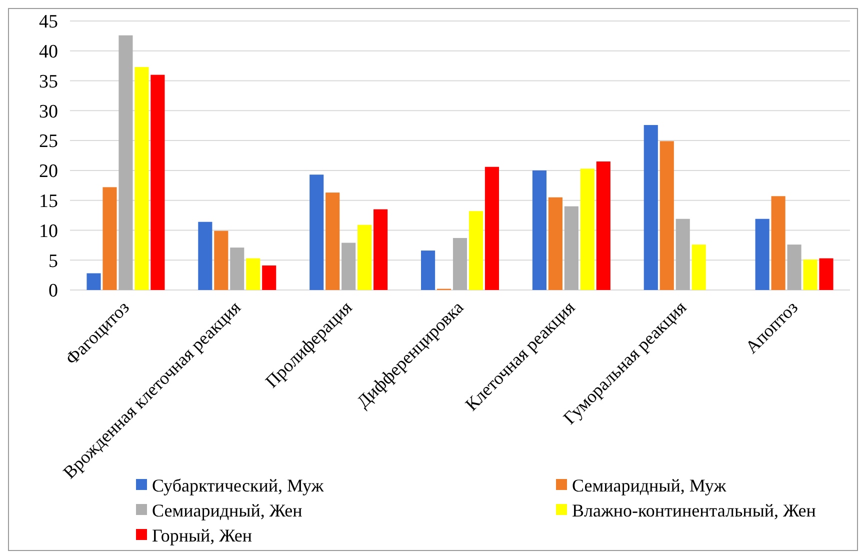  Describe the element at coordinates (238, 485) in the screenshot. I see `legend-label: Субарктический, Муж` at that location.